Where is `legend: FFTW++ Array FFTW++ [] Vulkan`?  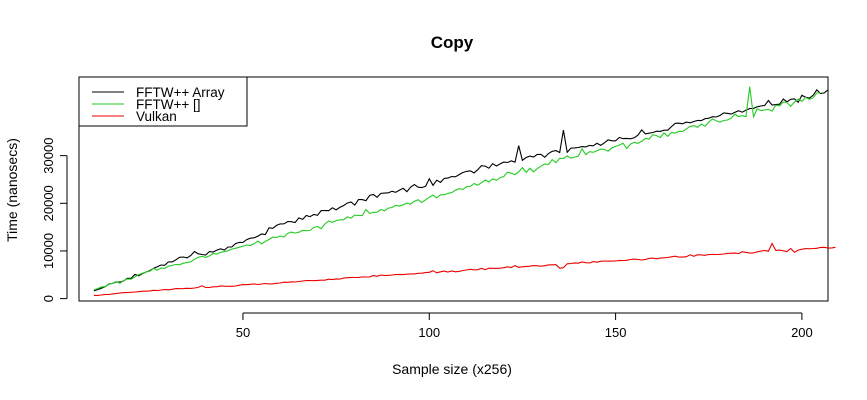
legend: FFTW++ Array FFTW++ [] Vulkan is located at coordinates (163, 101).